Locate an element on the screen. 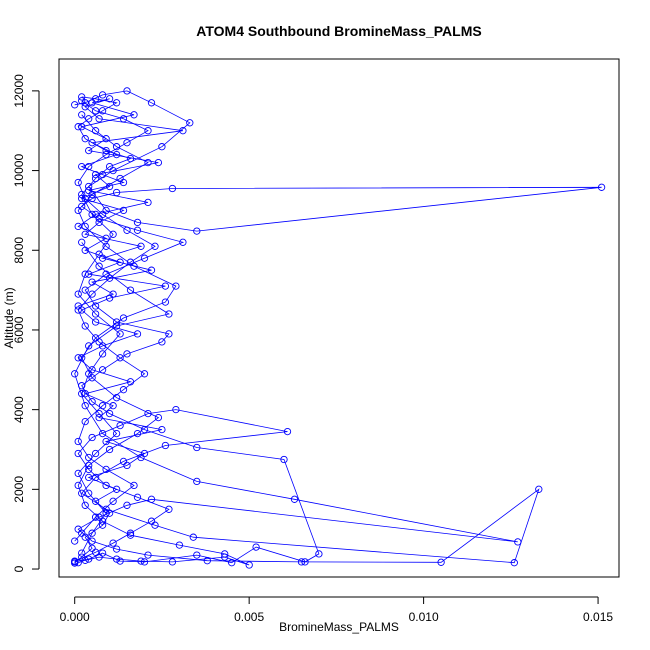 The width and height of the screenshot is (650, 650). y-tick-label: 6000 is located at coordinates (19, 329).